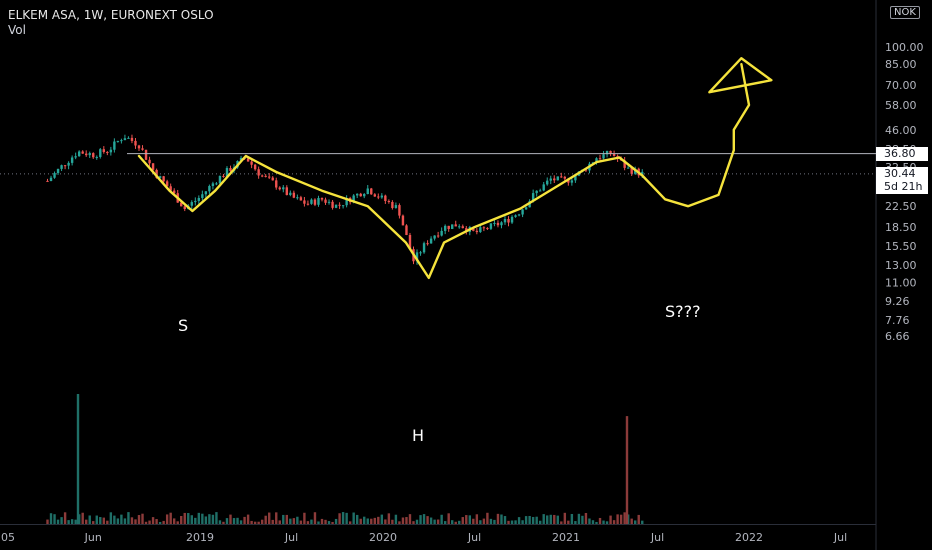 The height and width of the screenshot is (550, 932). What do you see at coordinates (418, 435) in the screenshot?
I see `annotation-head: H` at bounding box center [418, 435].